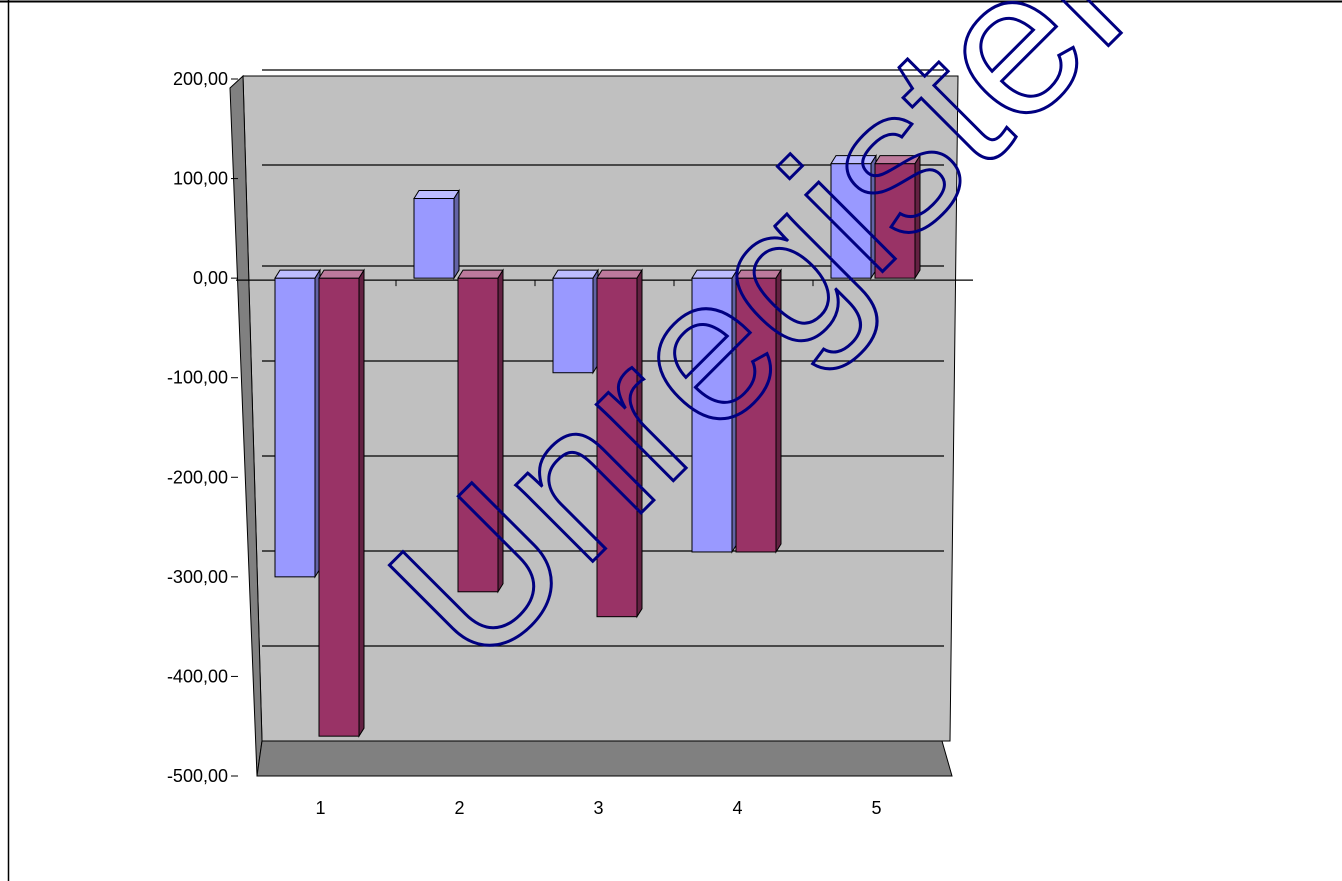 Image resolution: width=1342 pixels, height=881 pixels. I want to click on bar-series1-cat2, so click(436, 234).